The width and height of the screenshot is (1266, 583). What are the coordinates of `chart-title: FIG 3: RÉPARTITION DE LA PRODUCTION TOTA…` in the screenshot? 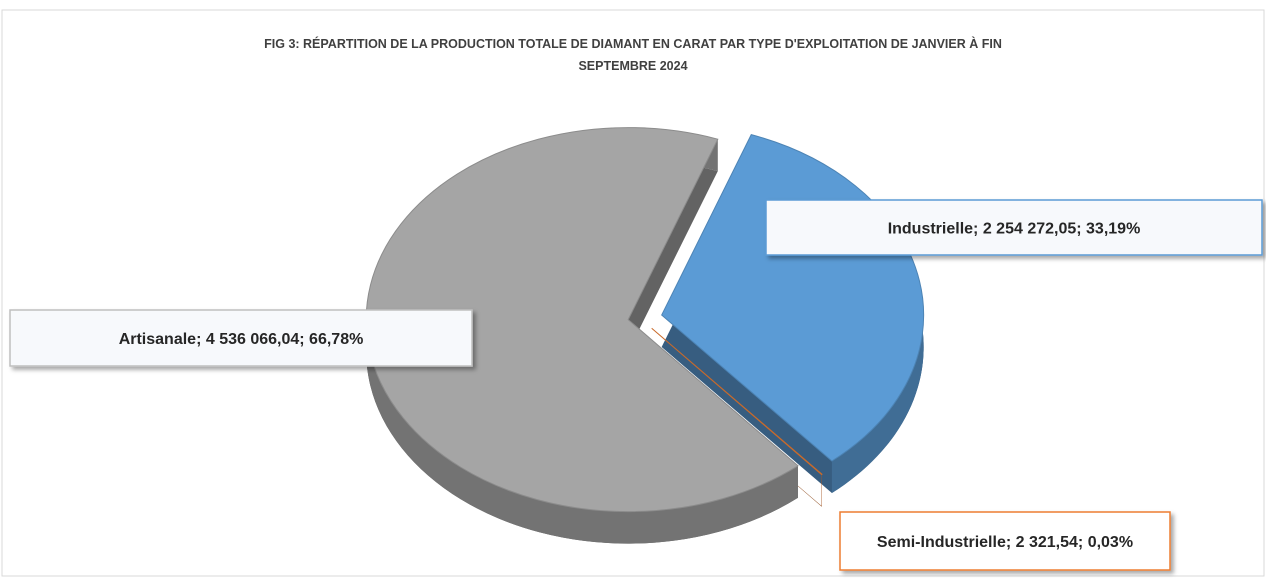 It's located at (633, 43).